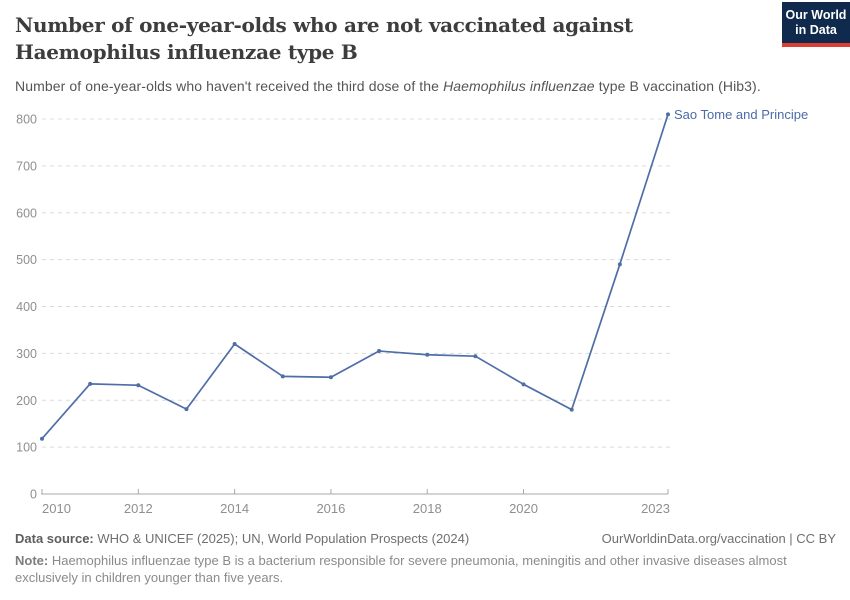  I want to click on owid-logo: Our World in Data, so click(816, 24).